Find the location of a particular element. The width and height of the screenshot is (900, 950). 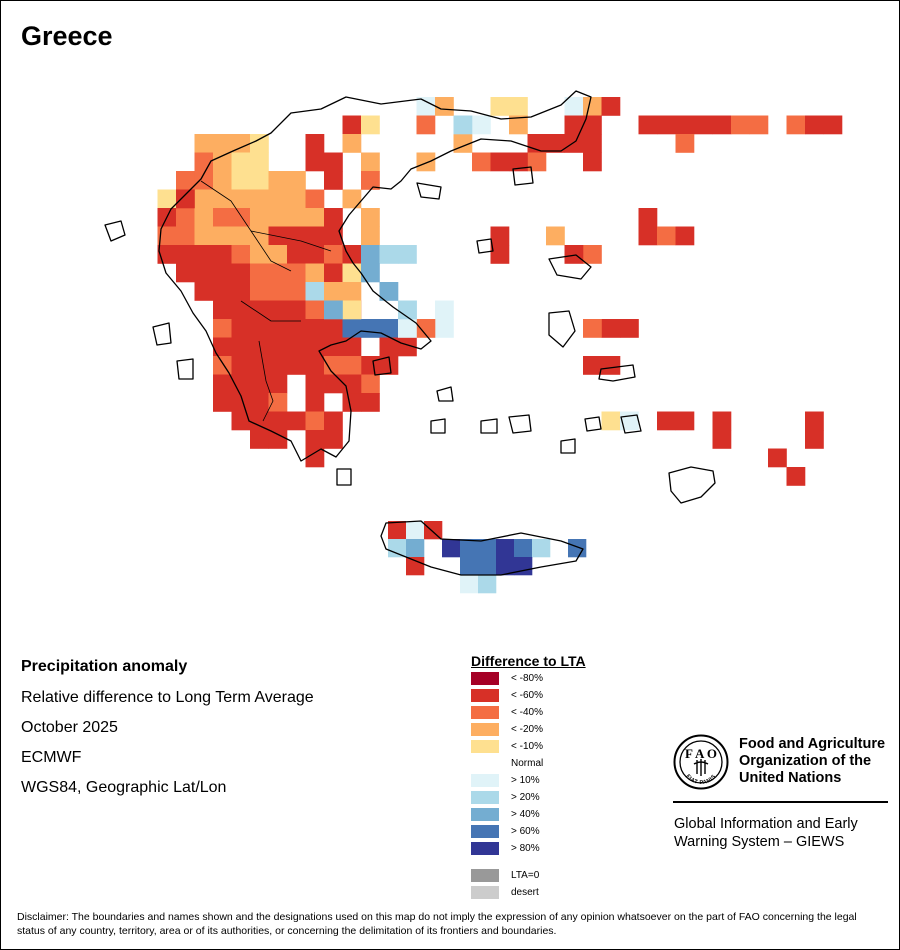

legend-label: < -10% is located at coordinates (527, 746).